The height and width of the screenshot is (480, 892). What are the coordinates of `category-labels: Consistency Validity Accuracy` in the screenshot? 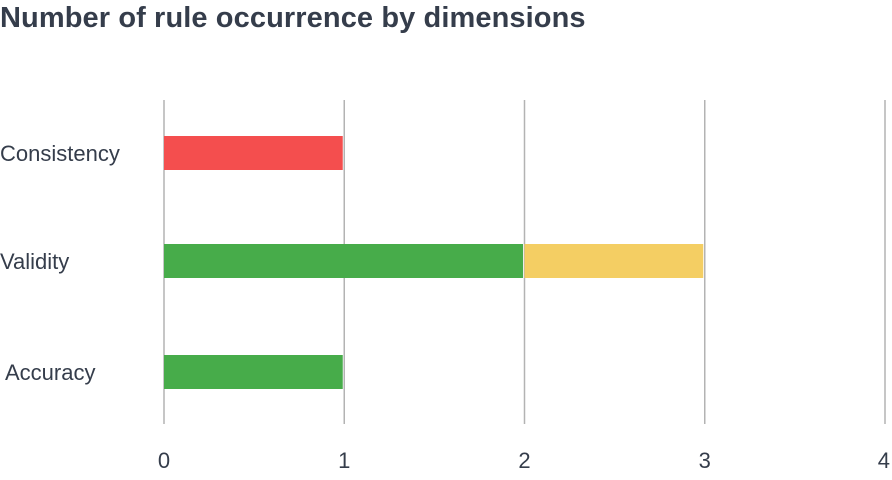 It's located at (60, 263).